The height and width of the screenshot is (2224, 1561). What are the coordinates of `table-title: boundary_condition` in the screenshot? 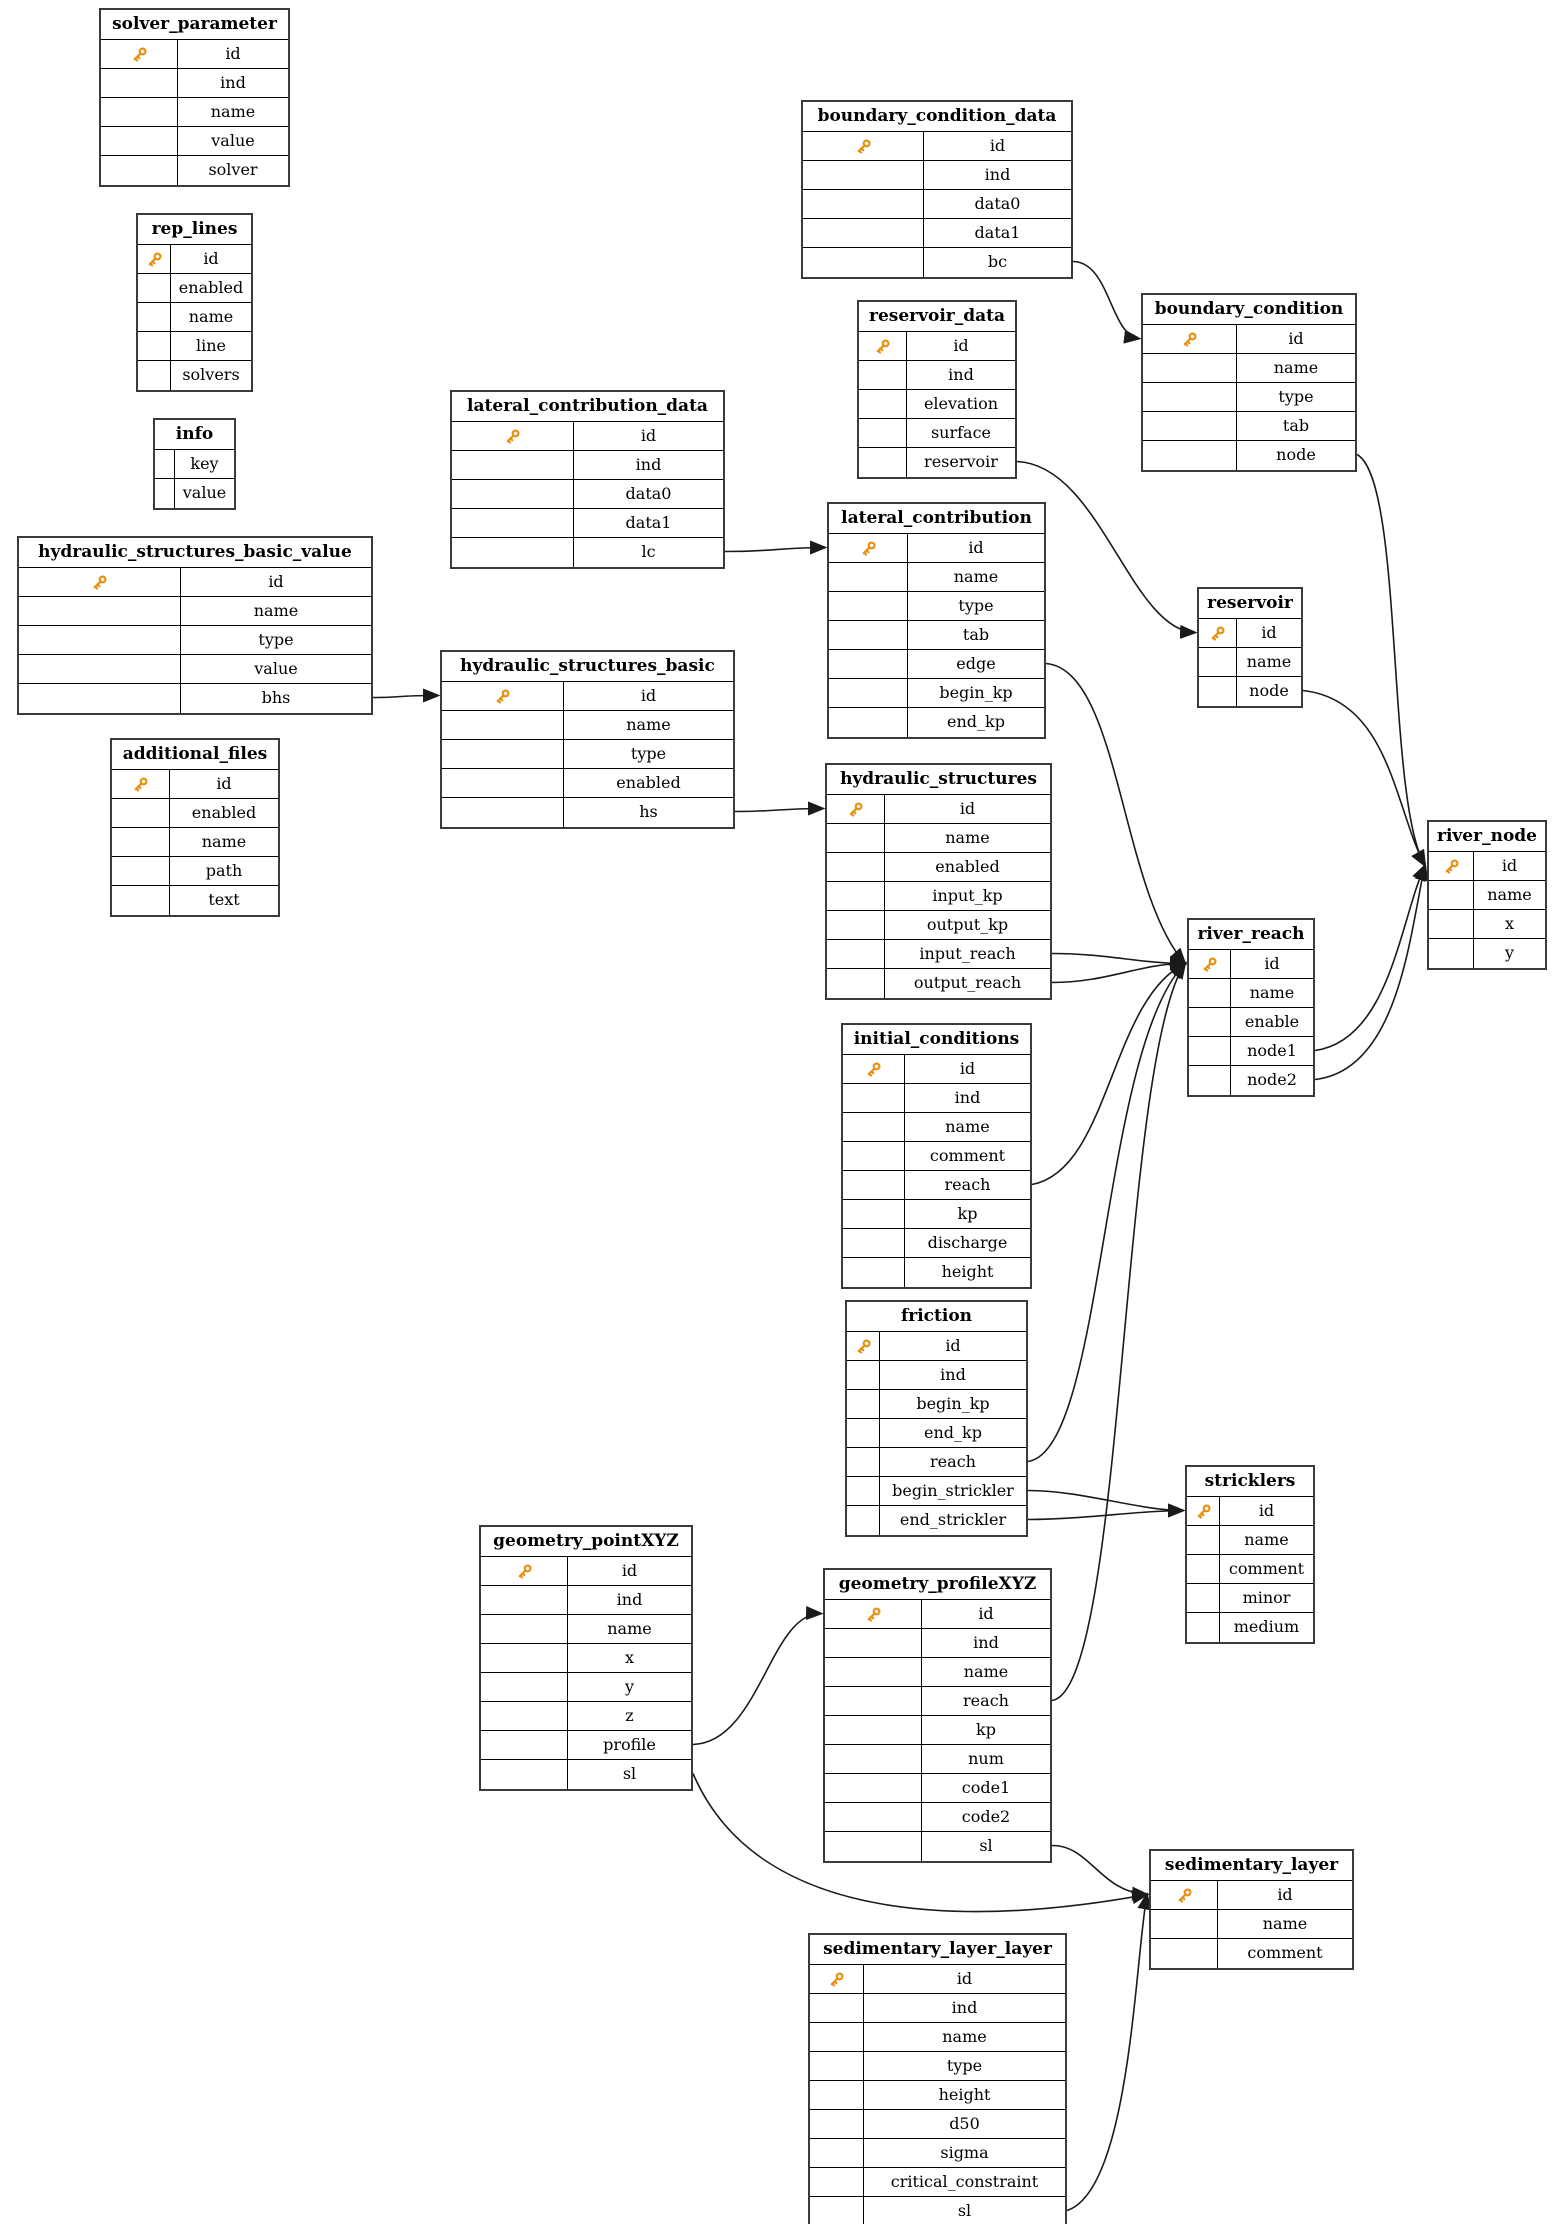 It's located at (1249, 310).